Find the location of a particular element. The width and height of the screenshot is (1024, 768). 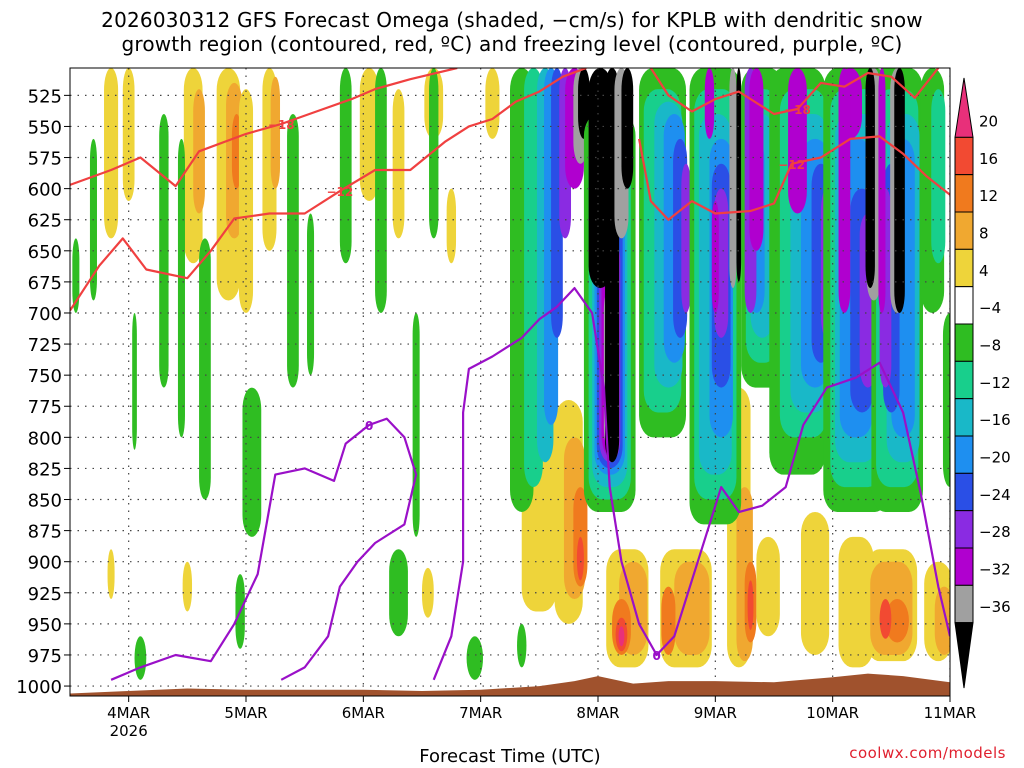

terrain-layer is located at coordinates (510, 684).